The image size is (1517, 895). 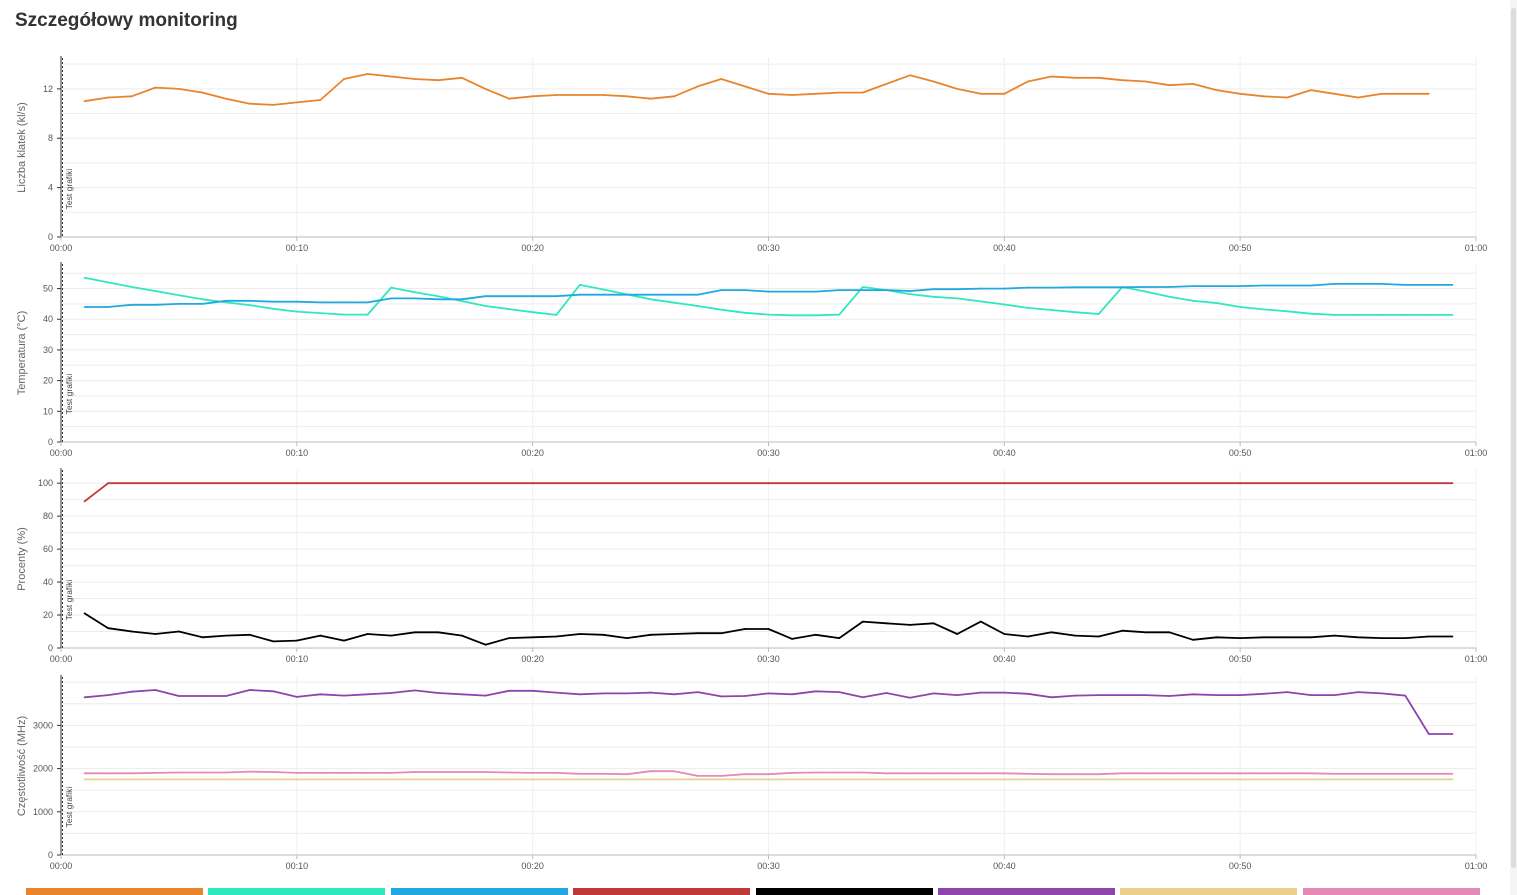 What do you see at coordinates (844, 891) in the screenshot?
I see `legend-item-cpu_load` at bounding box center [844, 891].